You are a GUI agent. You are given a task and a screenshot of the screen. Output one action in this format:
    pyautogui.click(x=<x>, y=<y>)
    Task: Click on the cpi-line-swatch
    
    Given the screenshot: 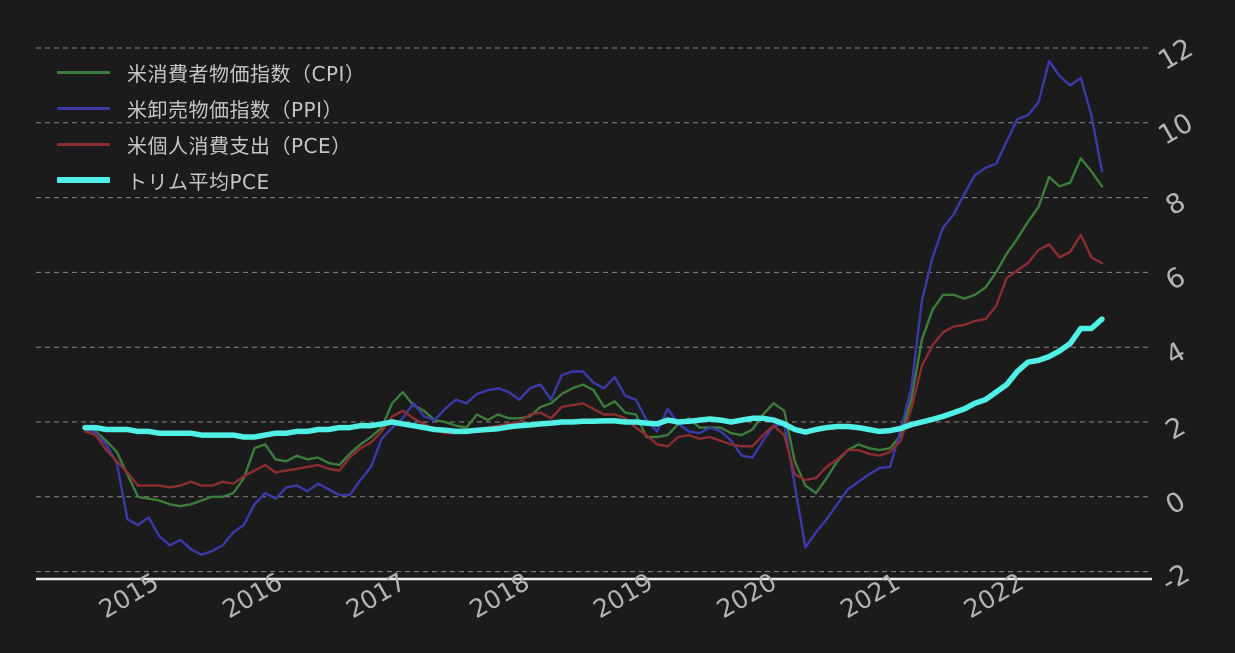 What is the action you would take?
    pyautogui.click(x=83, y=72)
    